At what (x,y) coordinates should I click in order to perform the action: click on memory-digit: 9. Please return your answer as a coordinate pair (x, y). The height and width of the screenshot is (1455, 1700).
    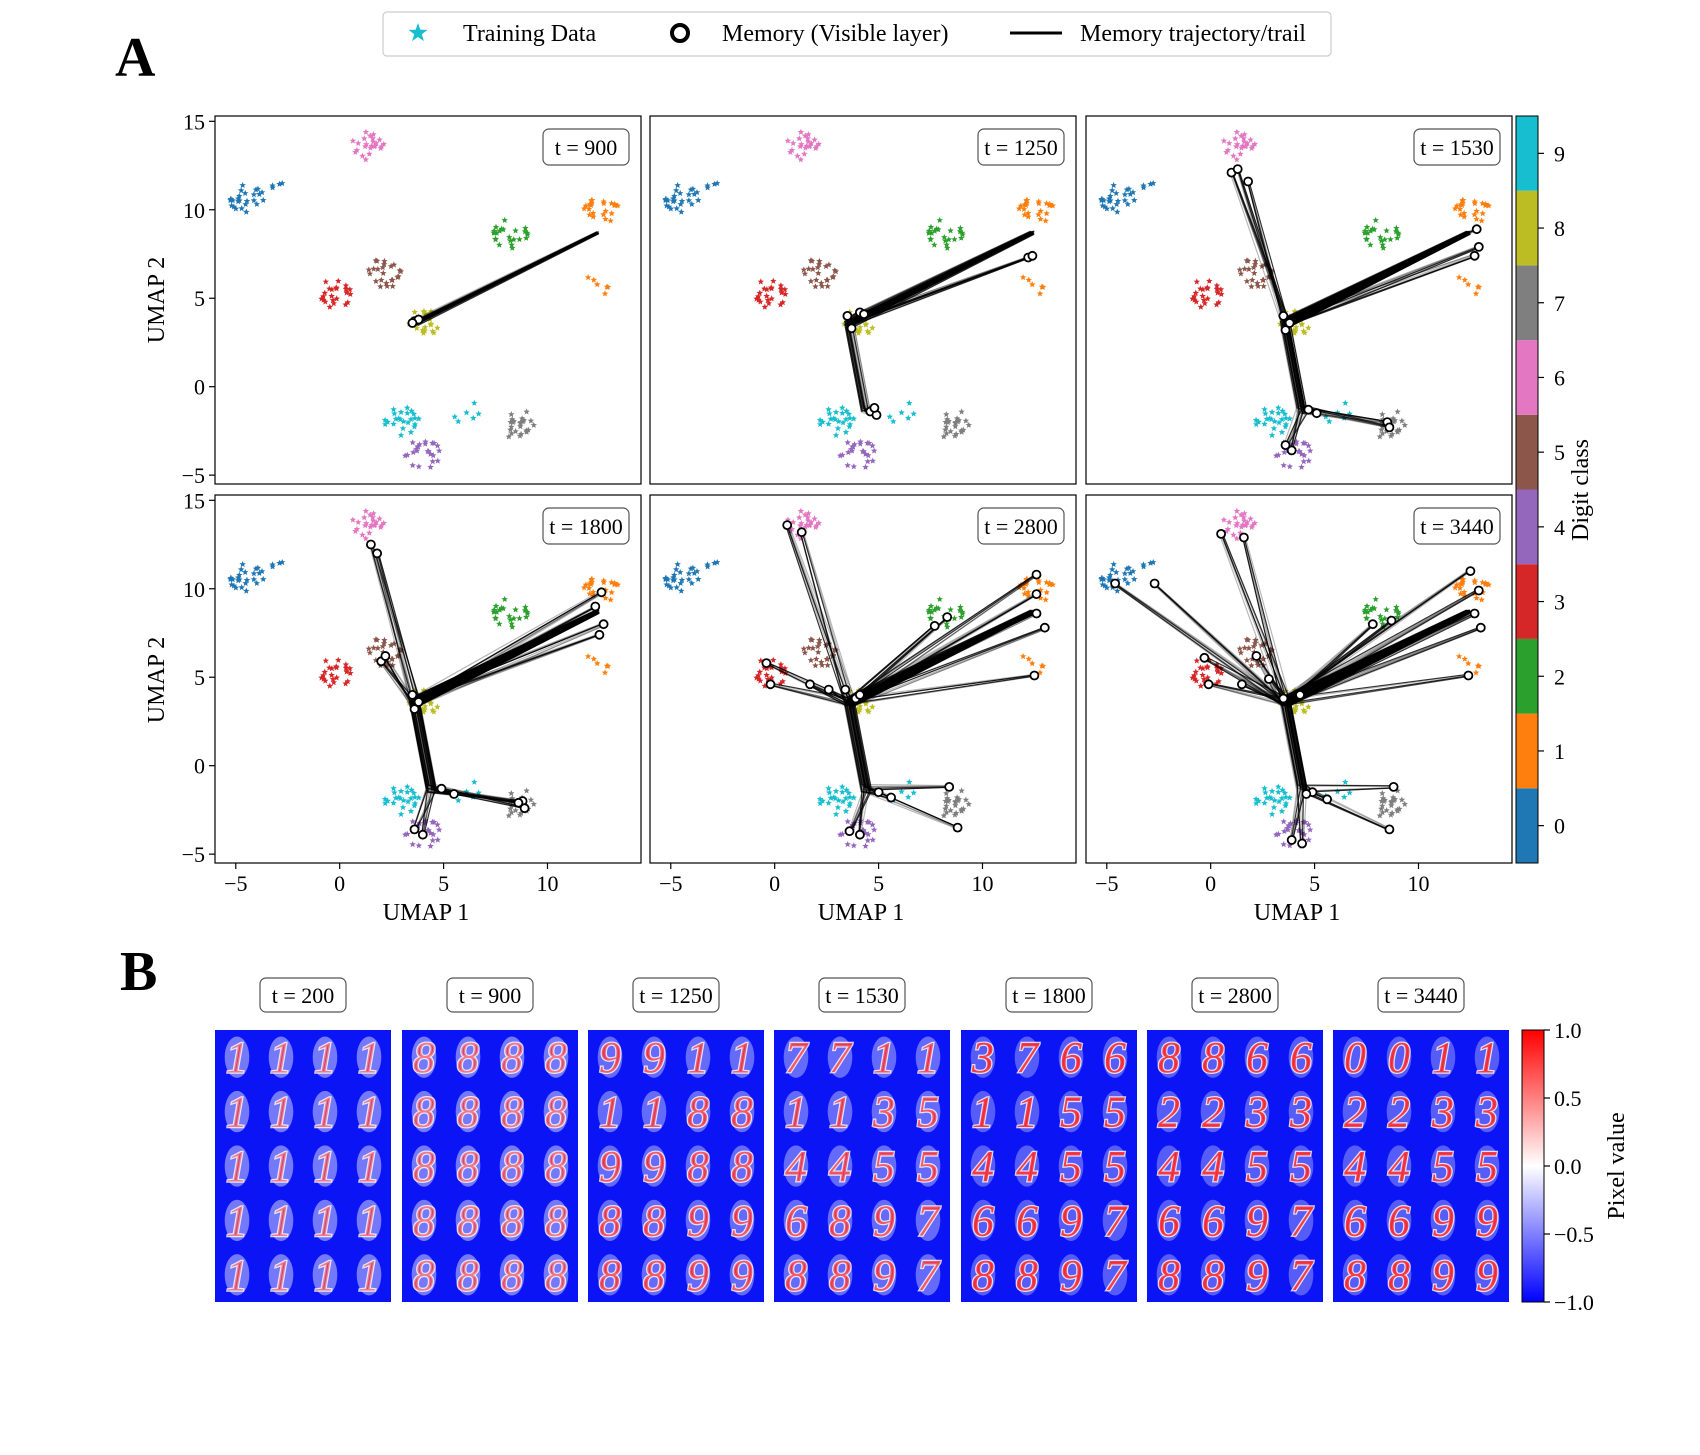
    Looking at the image, I should click on (1487, 1220).